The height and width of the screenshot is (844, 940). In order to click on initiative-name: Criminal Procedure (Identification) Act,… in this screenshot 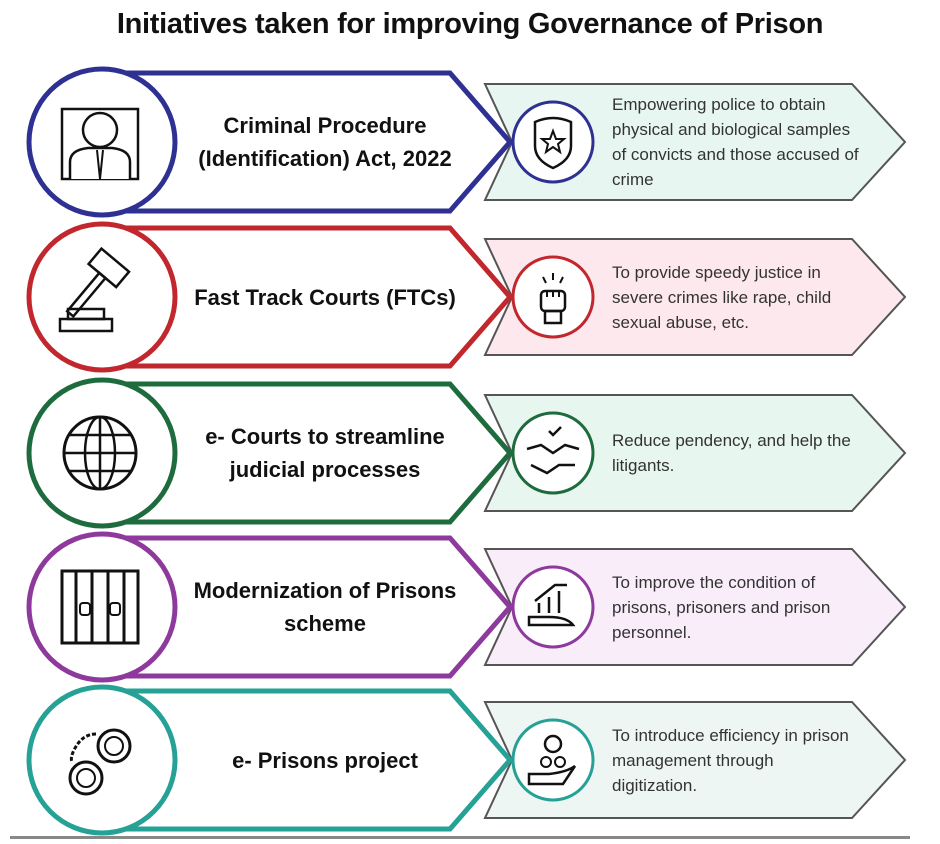, I will do `click(325, 142)`.